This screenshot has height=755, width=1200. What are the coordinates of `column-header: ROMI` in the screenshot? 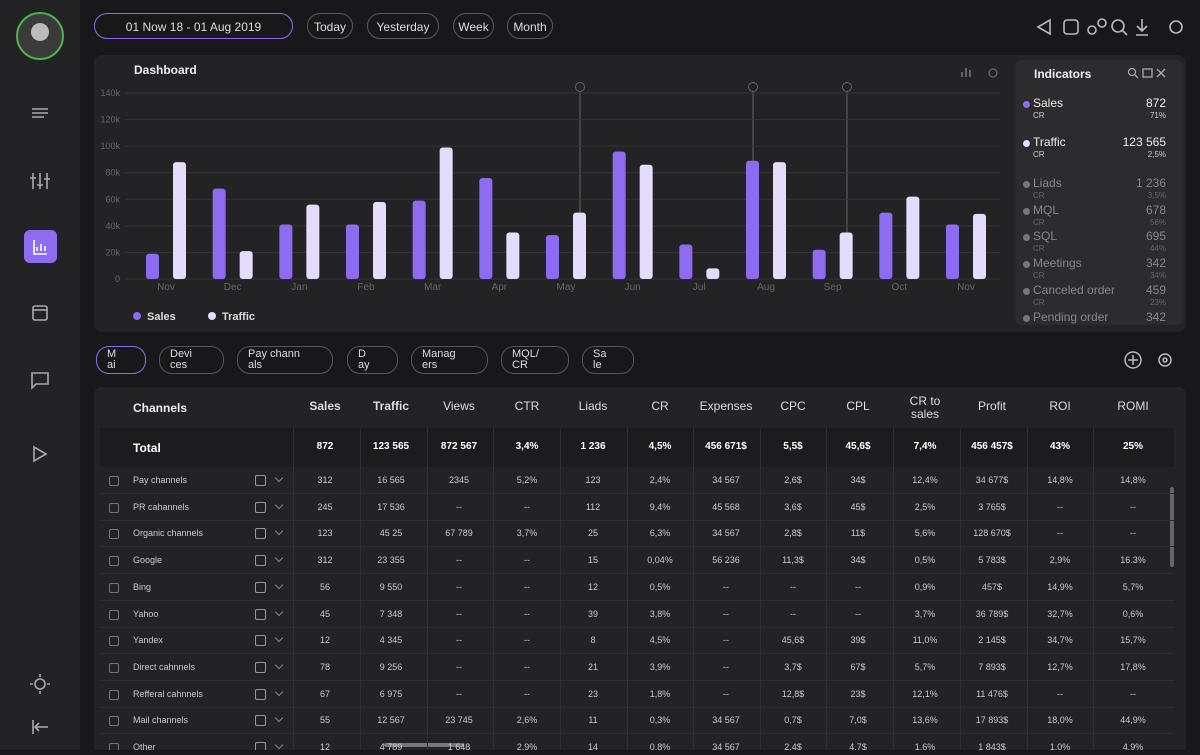 It's located at (1133, 406).